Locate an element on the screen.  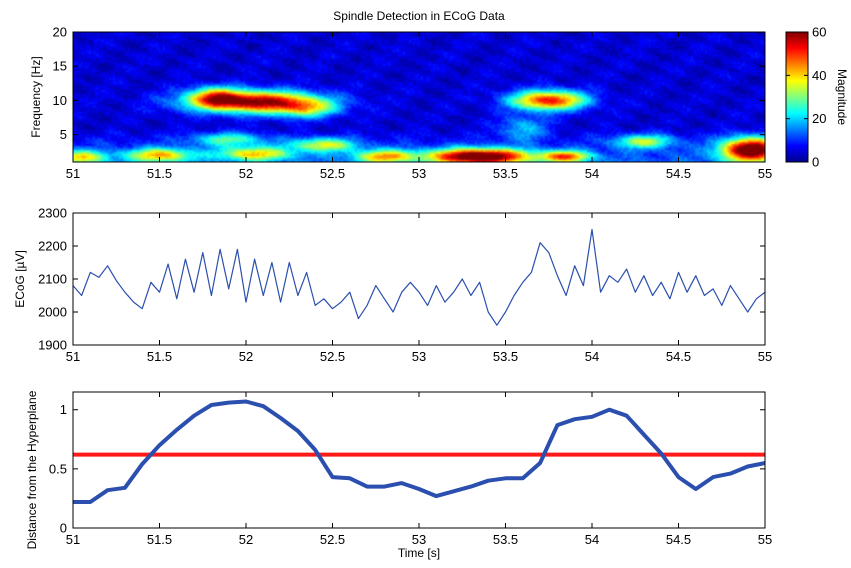
y-tick-label: 20 is located at coordinates (60, 32).